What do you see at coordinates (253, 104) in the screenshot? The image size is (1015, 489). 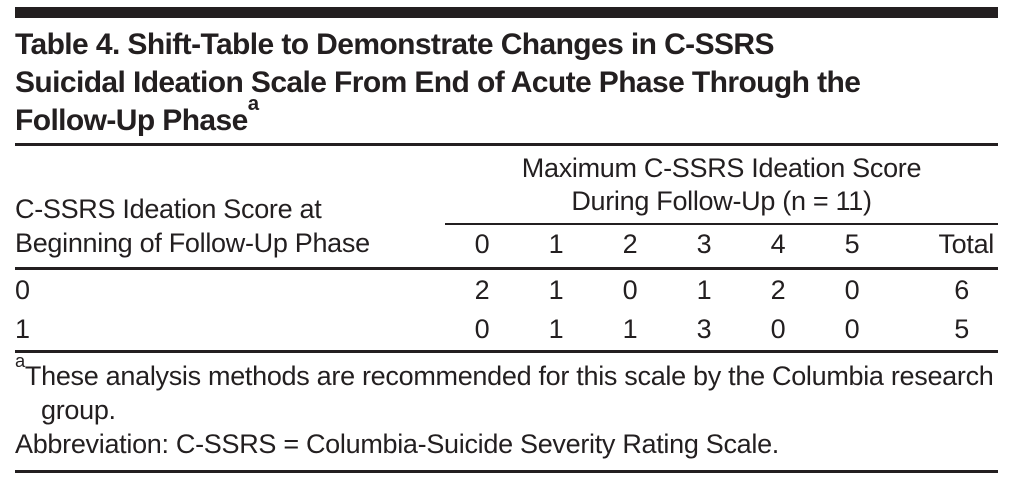 I see `title-footnote-marker: a` at bounding box center [253, 104].